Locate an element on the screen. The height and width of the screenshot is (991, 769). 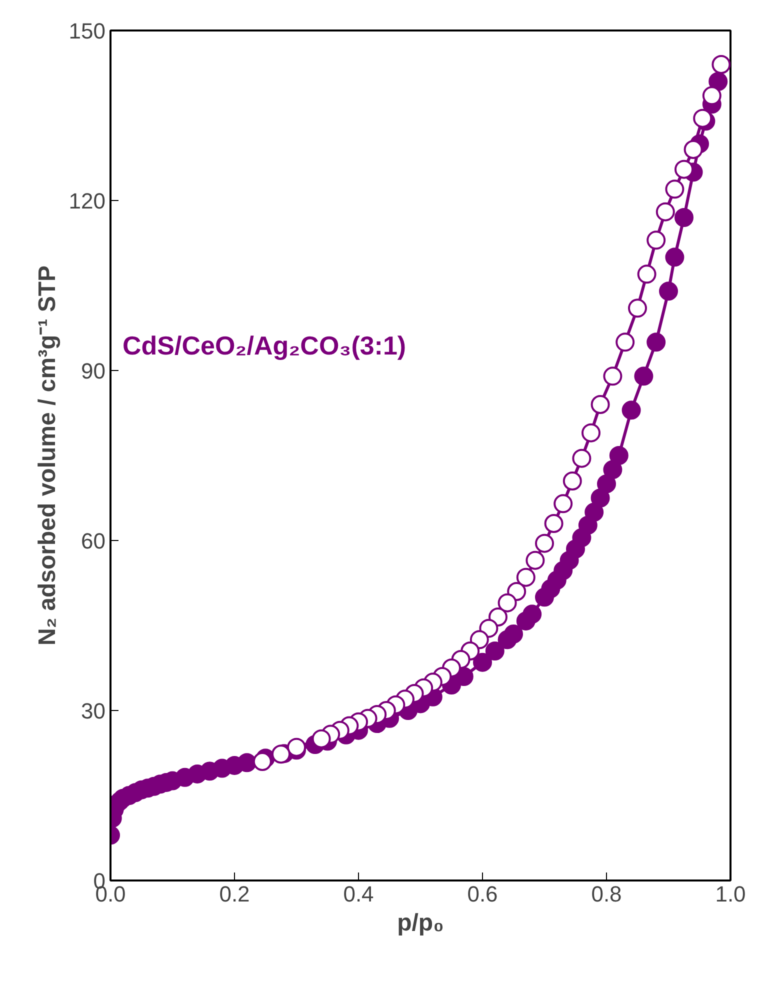
annotation: CdS/CeO₂/Ag₂CO₃(3:1) is located at coordinates (264, 345).